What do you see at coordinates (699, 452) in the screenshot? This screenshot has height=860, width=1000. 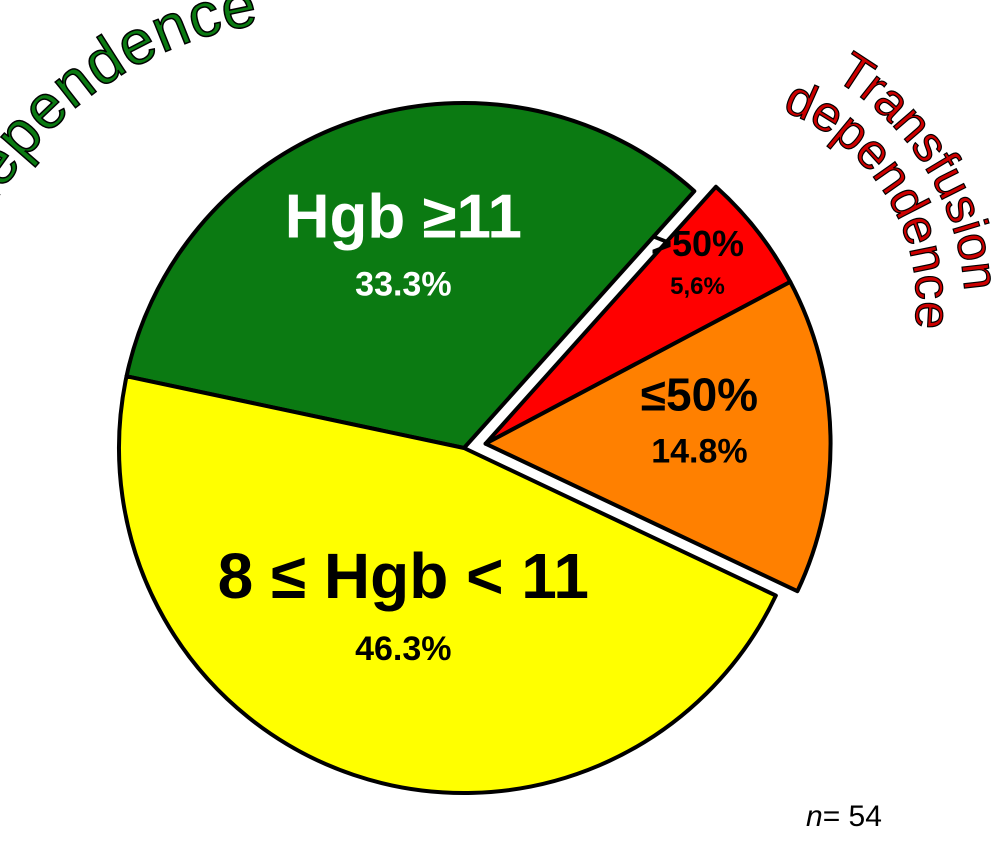 I see `slice-value-label: 14.8%` at bounding box center [699, 452].